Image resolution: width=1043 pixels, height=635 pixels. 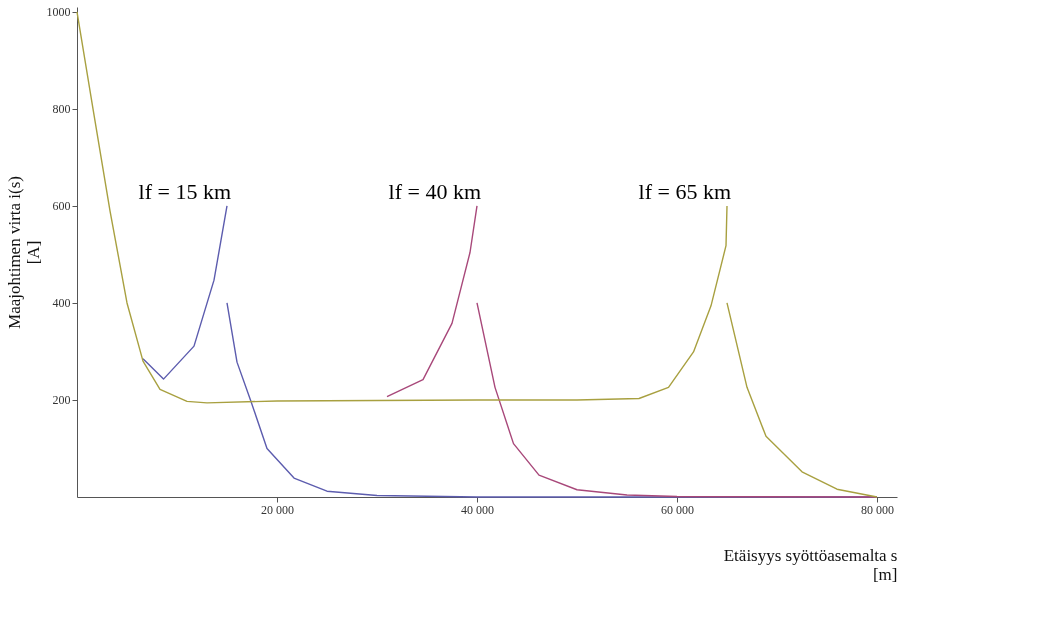 What do you see at coordinates (684, 191) in the screenshot?
I see `annotation: lf = 65 km` at bounding box center [684, 191].